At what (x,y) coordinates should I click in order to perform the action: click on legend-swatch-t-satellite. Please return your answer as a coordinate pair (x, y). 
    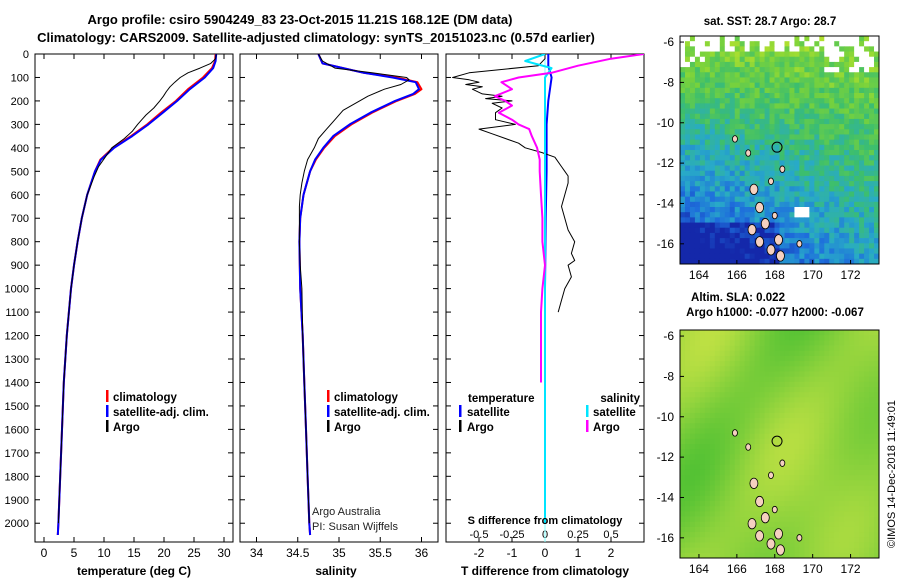
    Looking at the image, I should click on (460, 411).